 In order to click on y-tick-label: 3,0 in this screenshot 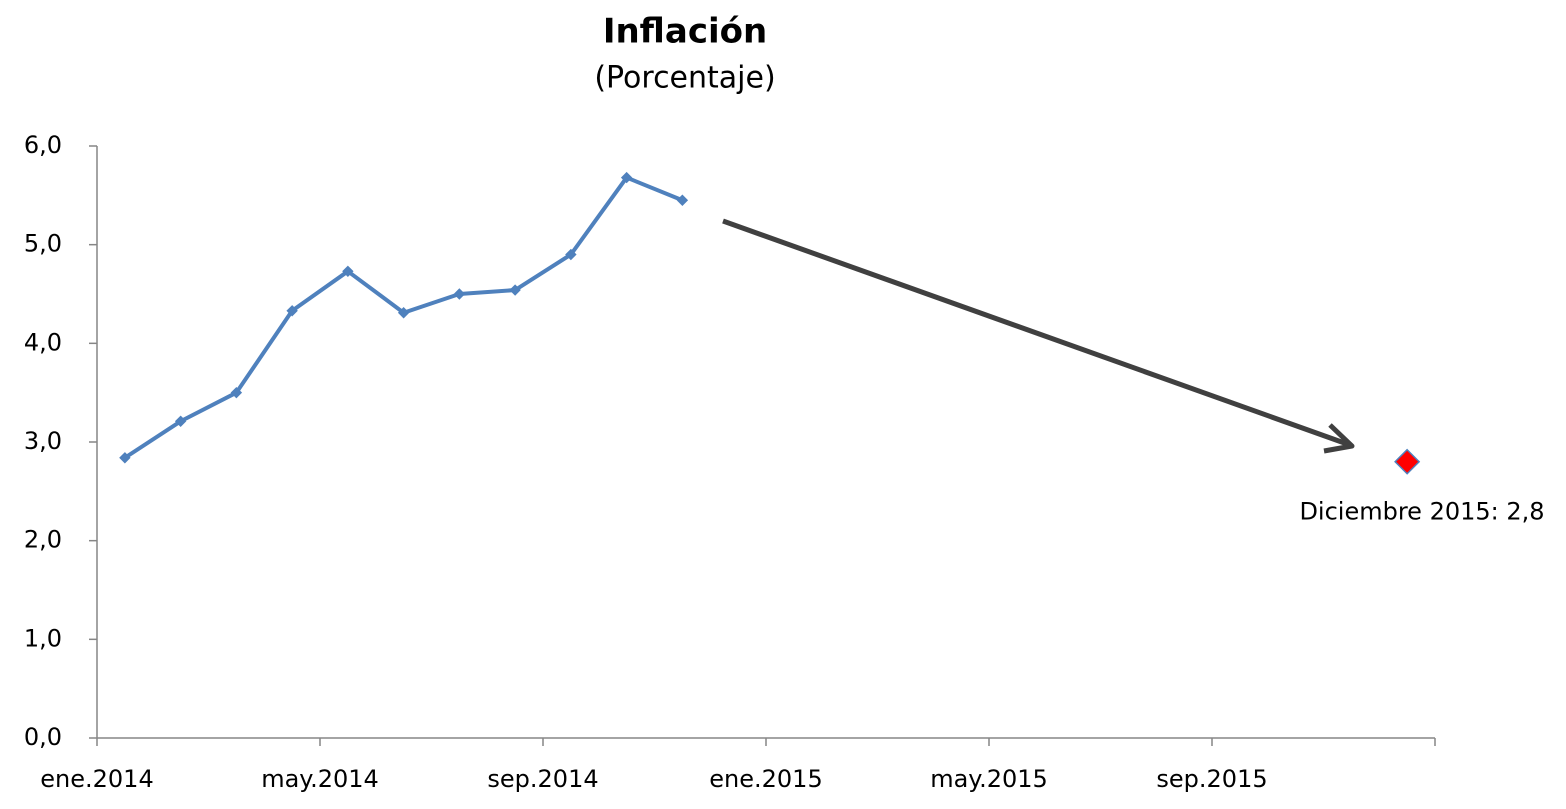, I will do `click(43, 441)`.